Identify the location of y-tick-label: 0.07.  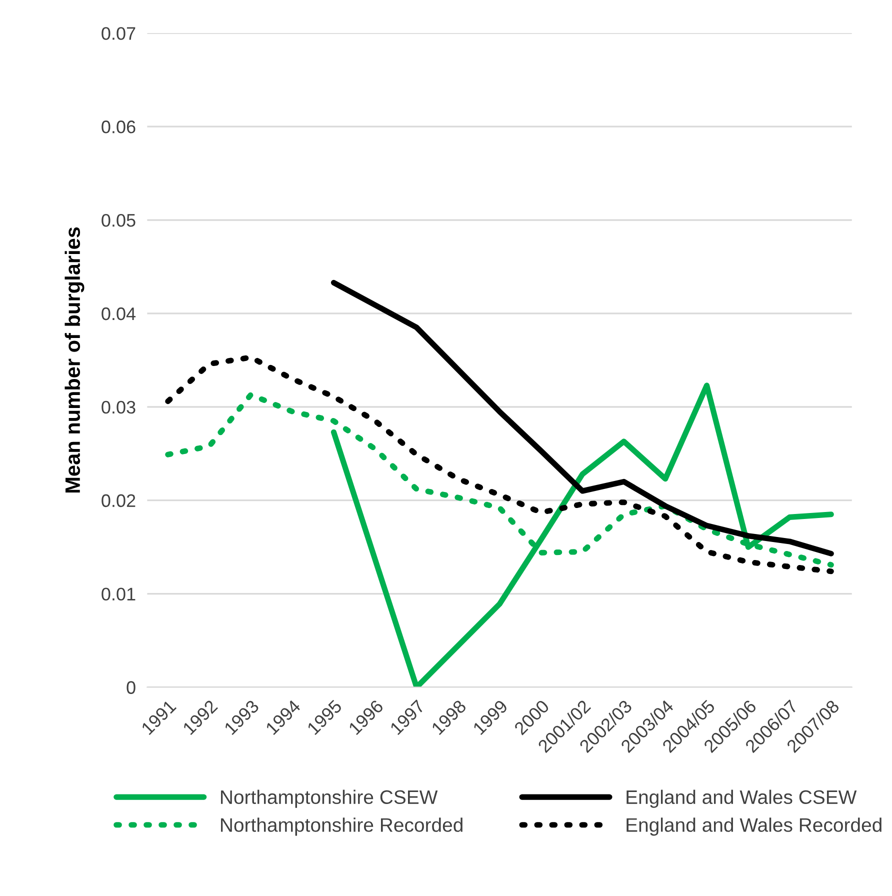
(119, 33).